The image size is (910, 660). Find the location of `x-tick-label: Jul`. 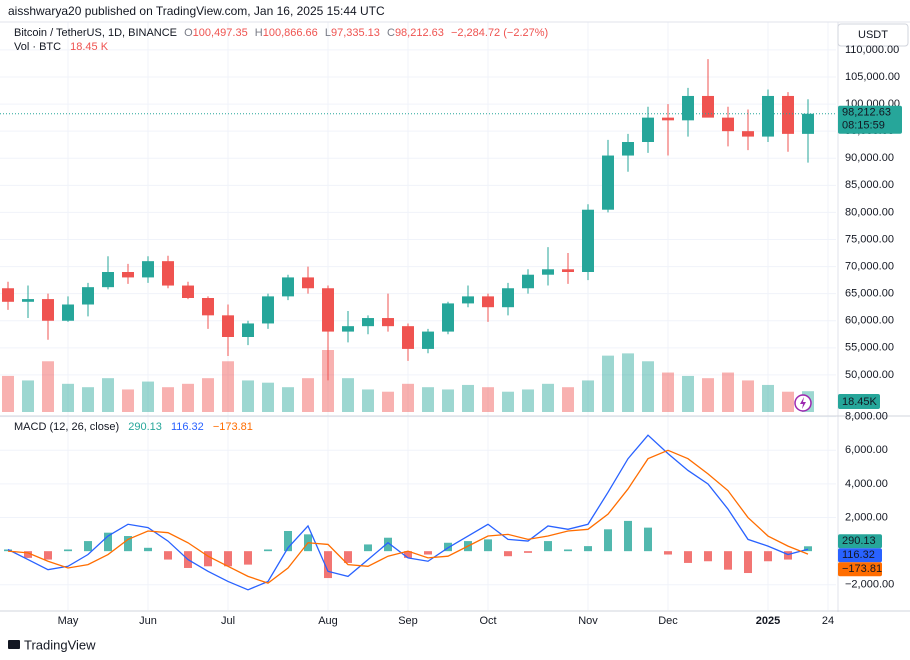

x-tick-label: Jul is located at coordinates (228, 621).